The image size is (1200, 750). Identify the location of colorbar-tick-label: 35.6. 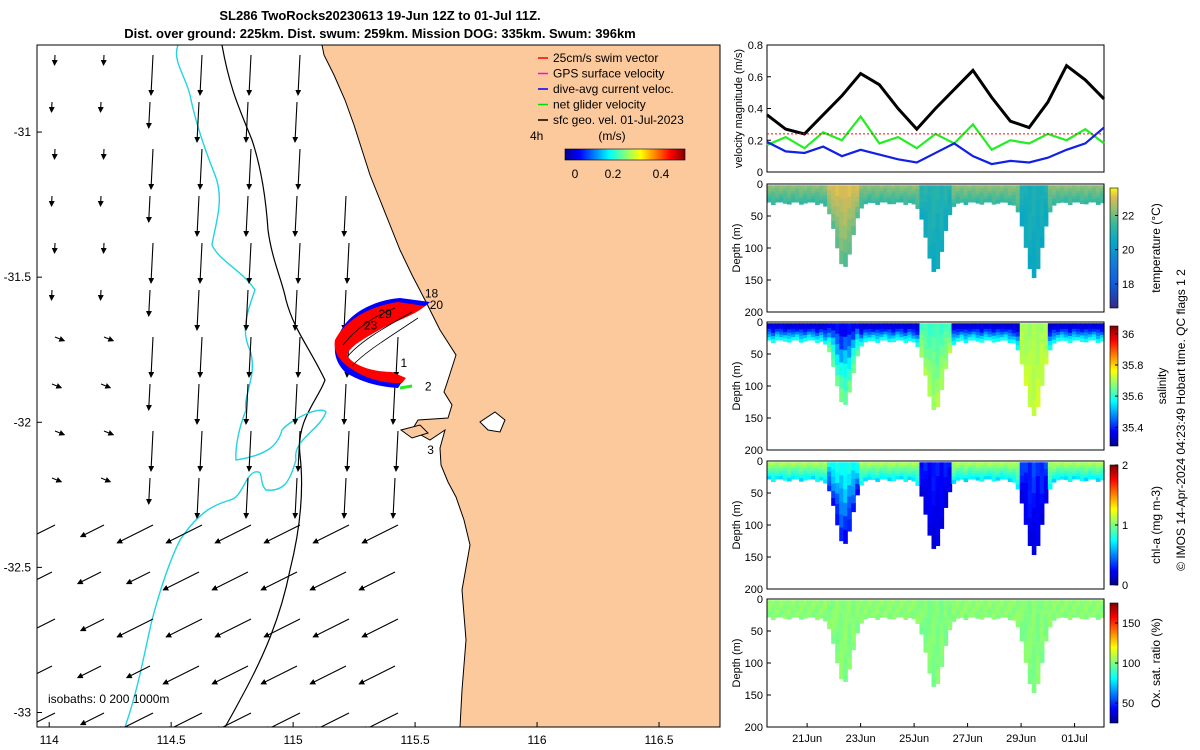
(1132, 397).